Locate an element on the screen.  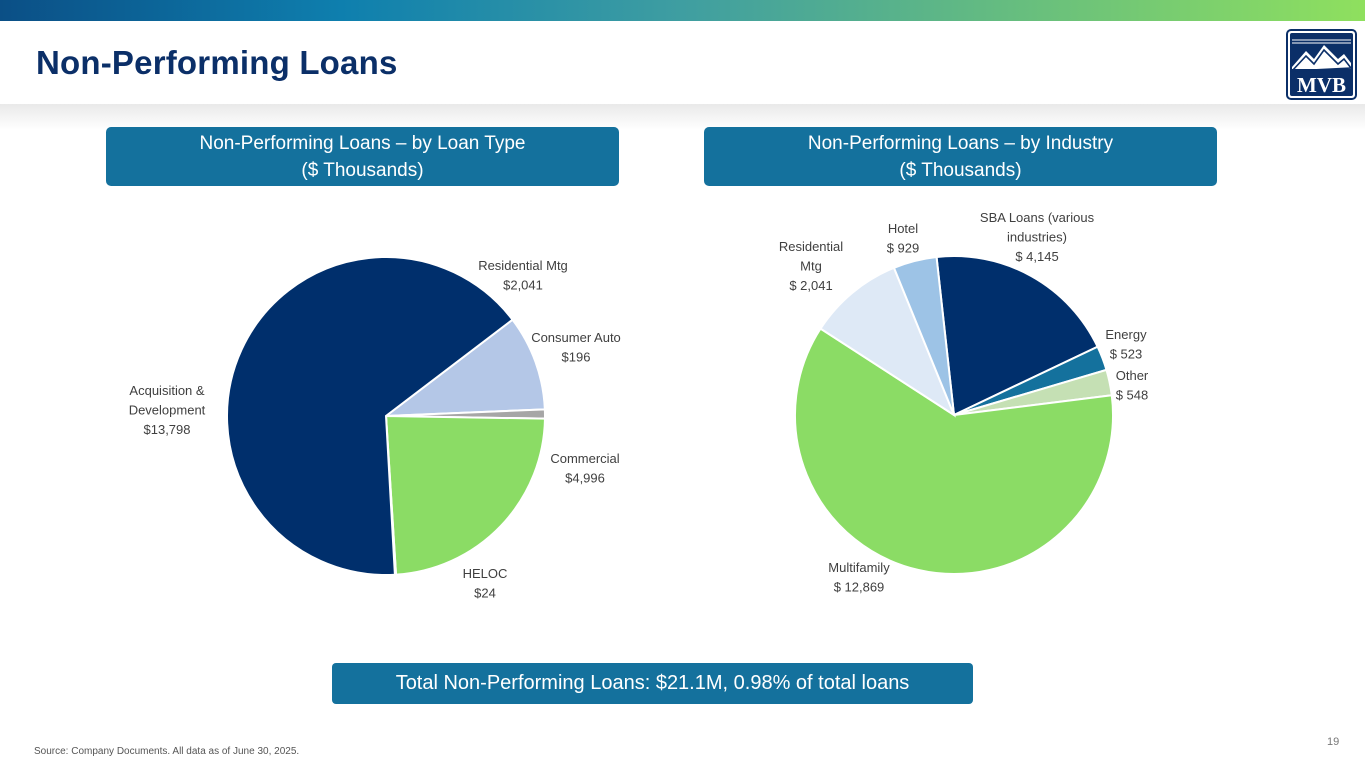
slice-label-other: Other $ 548 is located at coordinates (1132, 385).